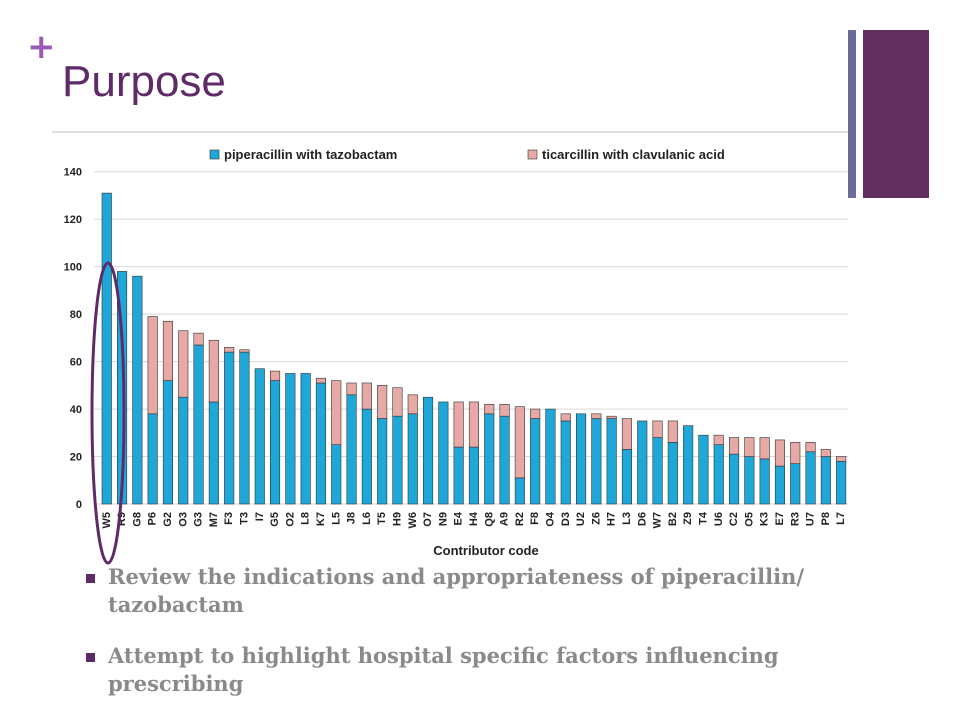 Image resolution: width=960 pixels, height=720 pixels. I want to click on page-title: Purpose, so click(144, 81).